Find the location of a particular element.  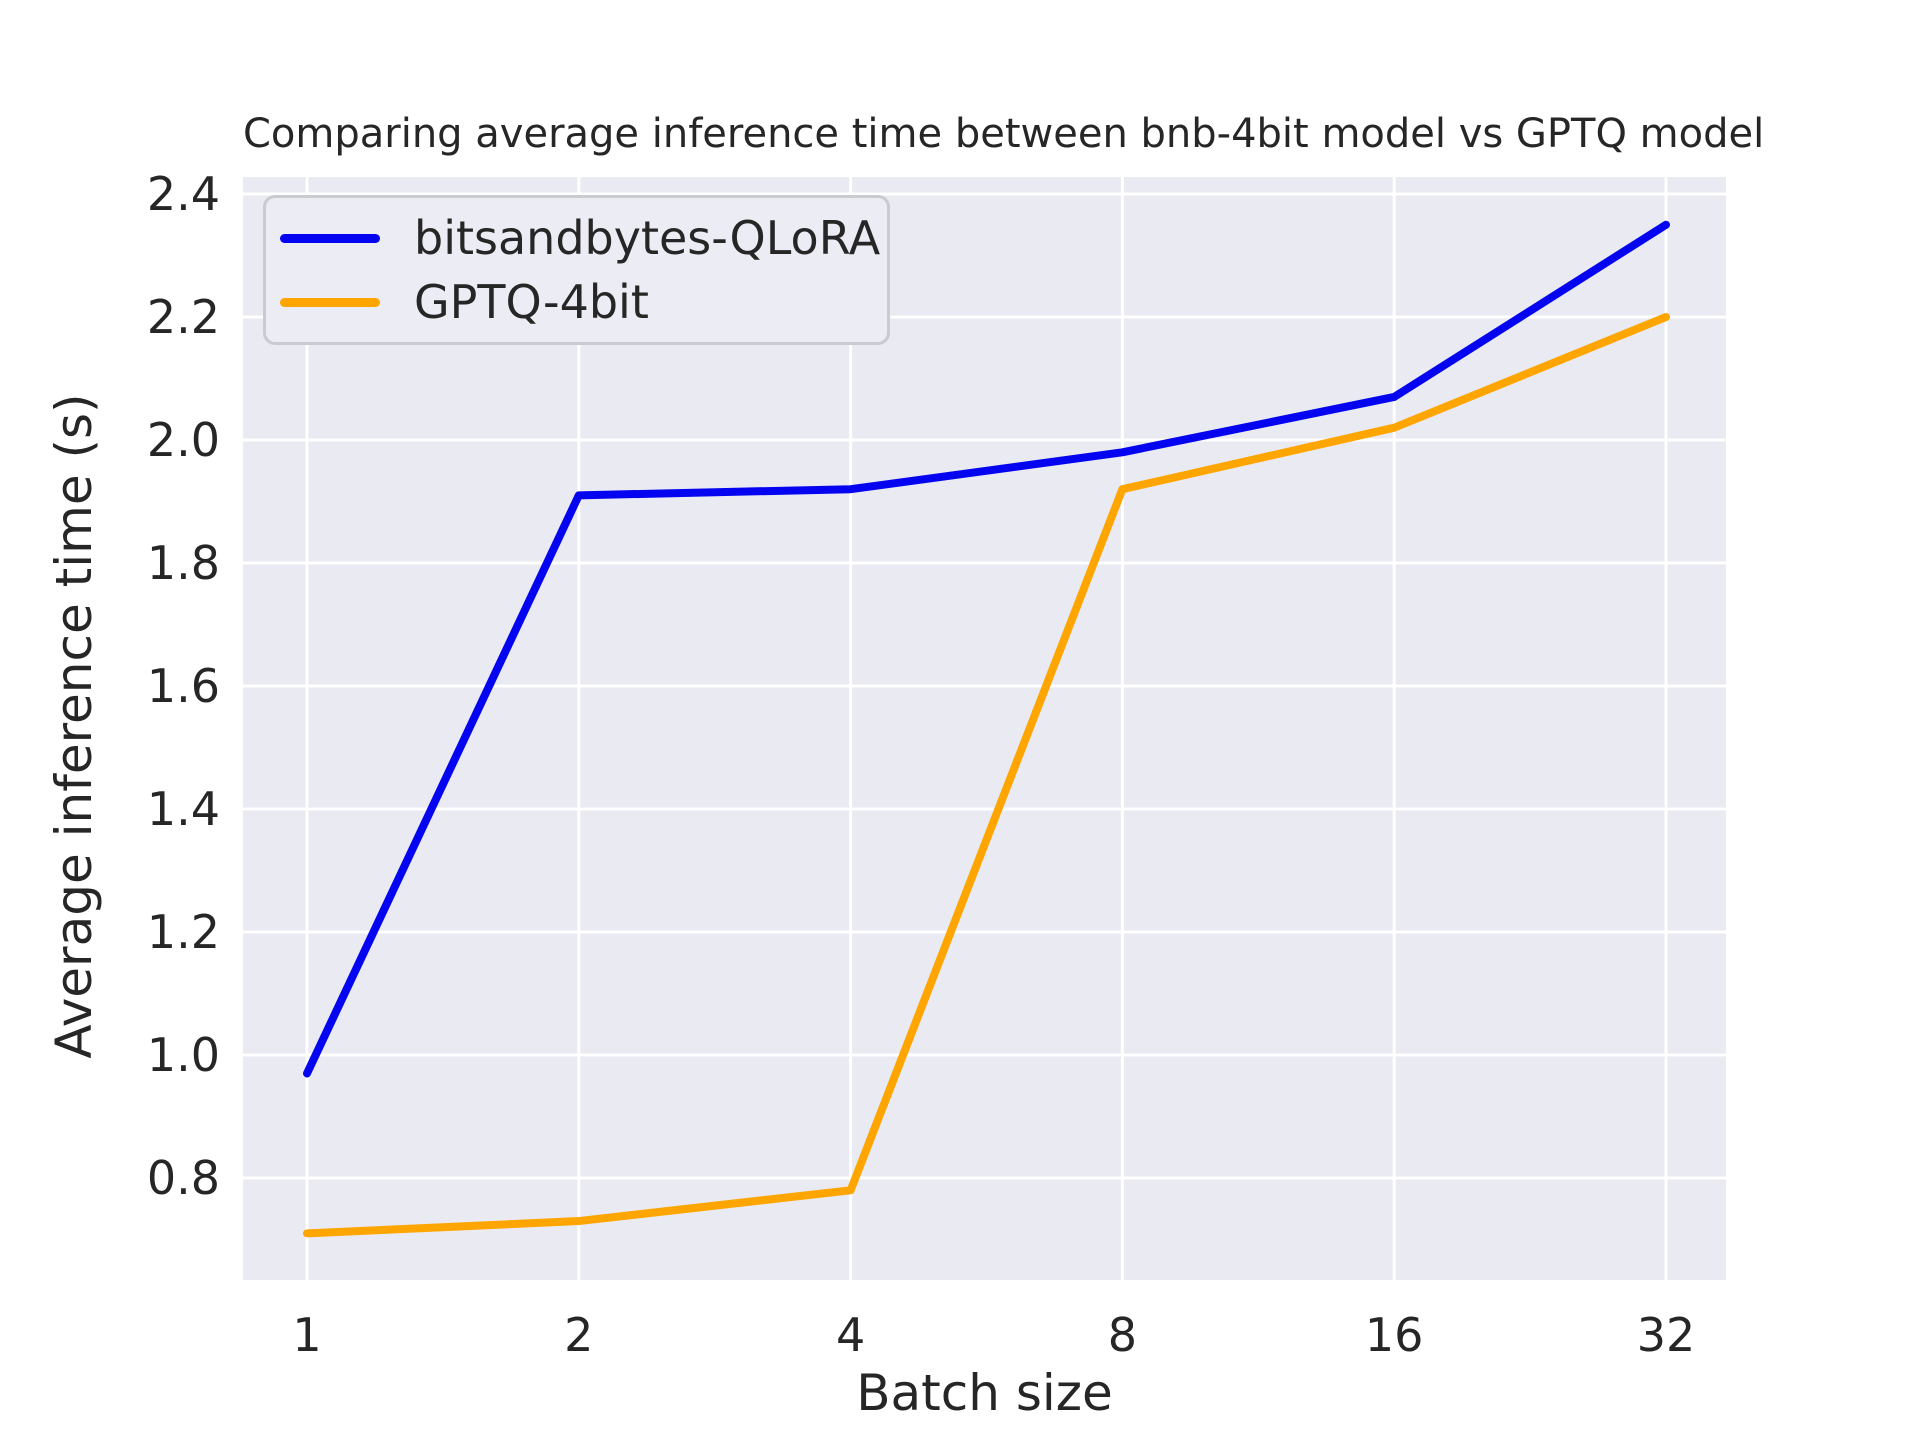

legend: bitsandbytes-QLoRA GPTQ-4bit is located at coordinates (576, 270).